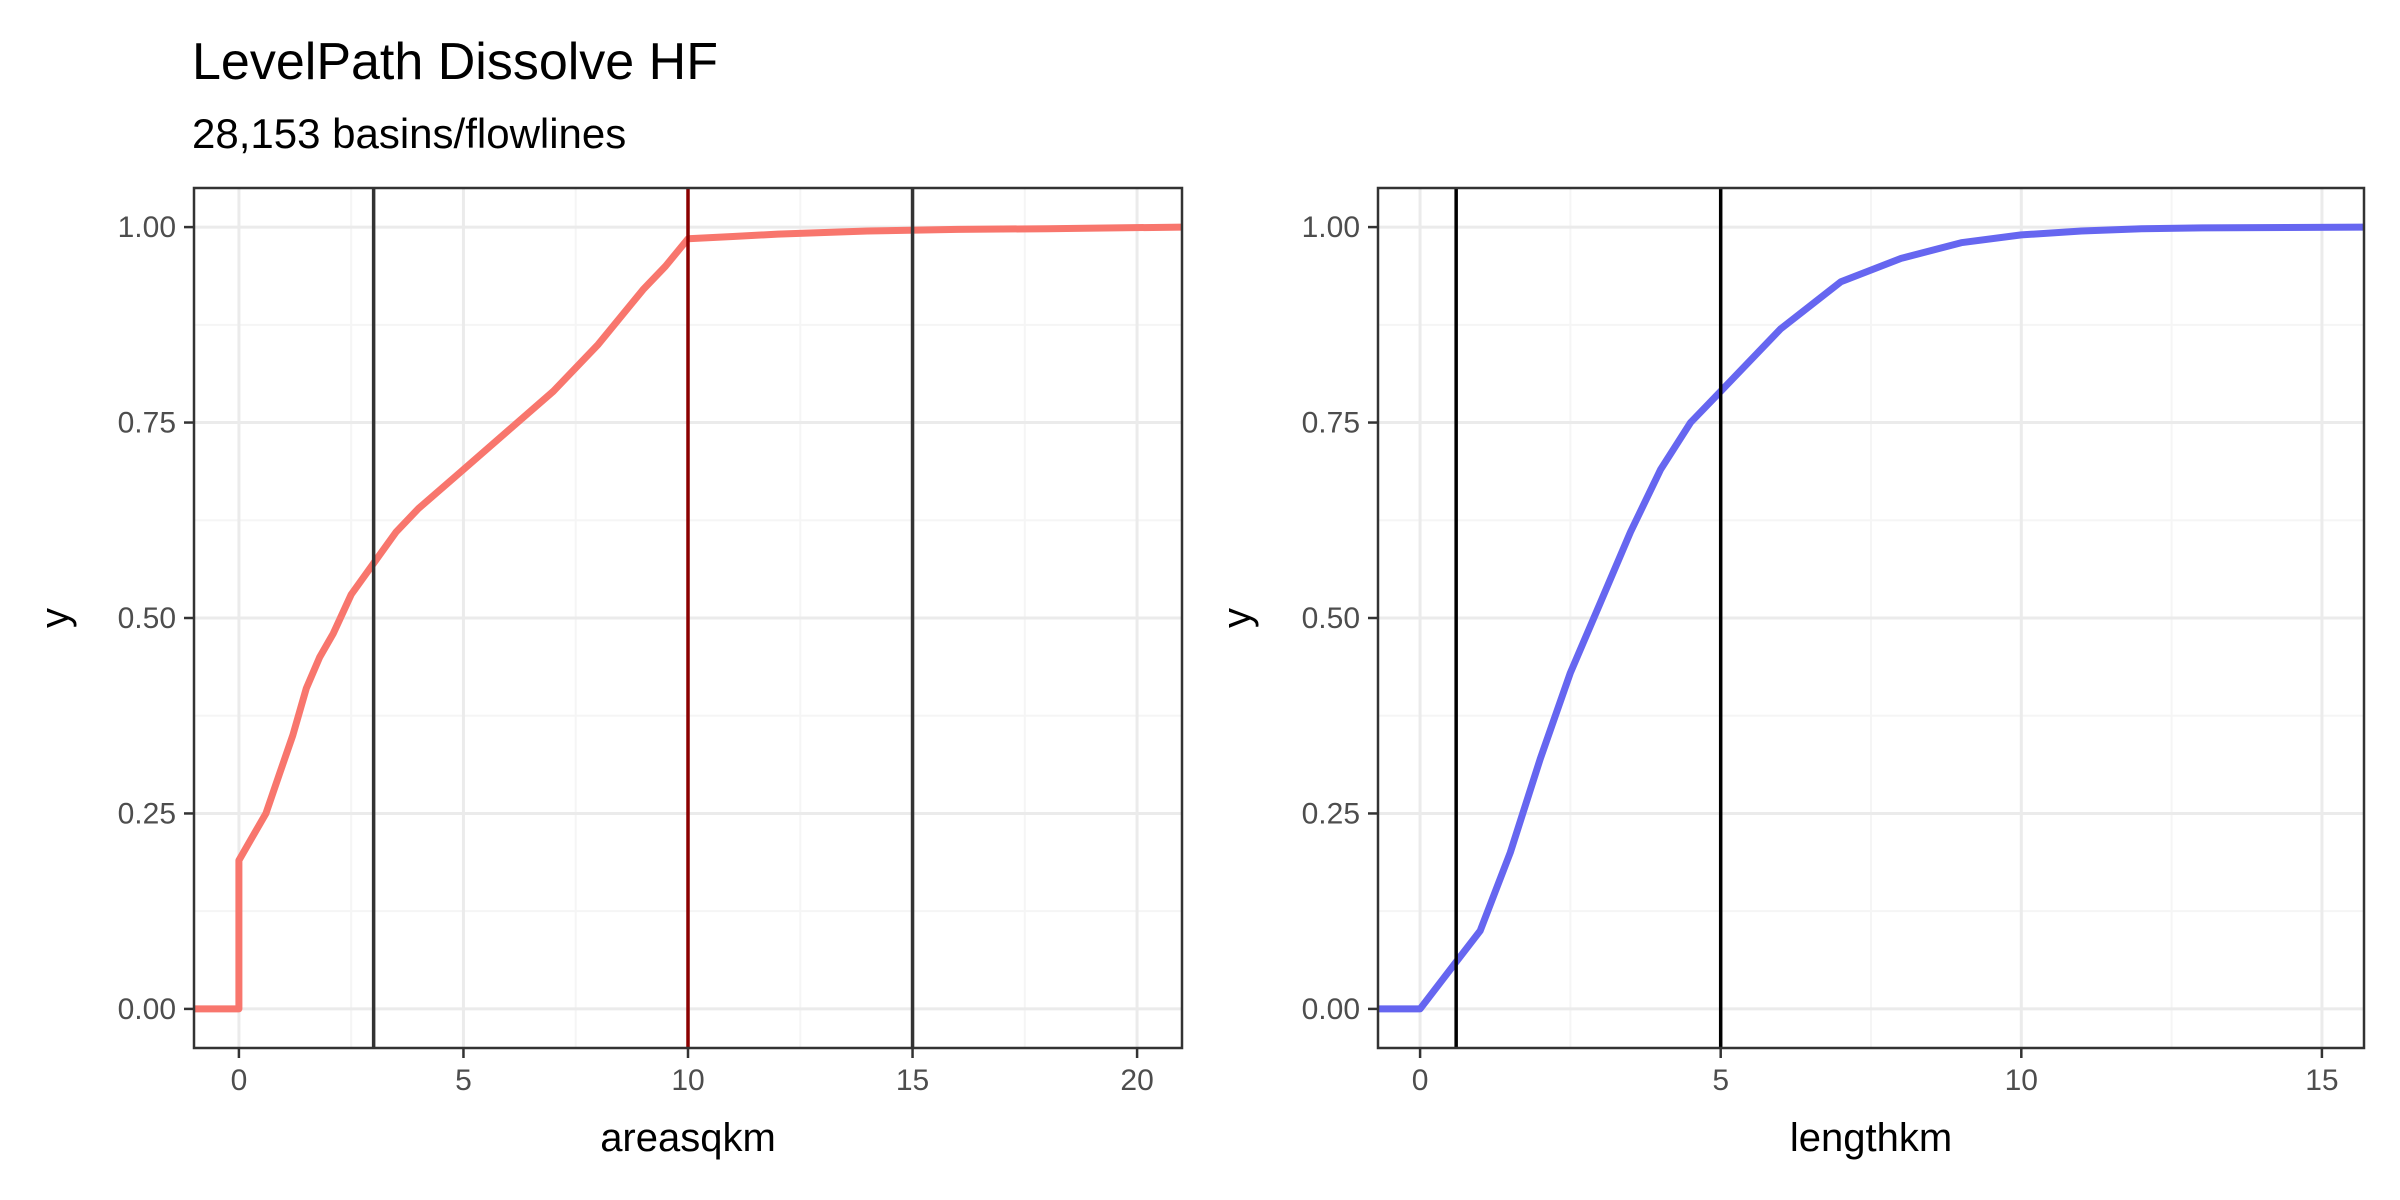 The width and height of the screenshot is (2400, 1200). Describe the element at coordinates (688, 1138) in the screenshot. I see `x-axis-title: areasqkm` at that location.